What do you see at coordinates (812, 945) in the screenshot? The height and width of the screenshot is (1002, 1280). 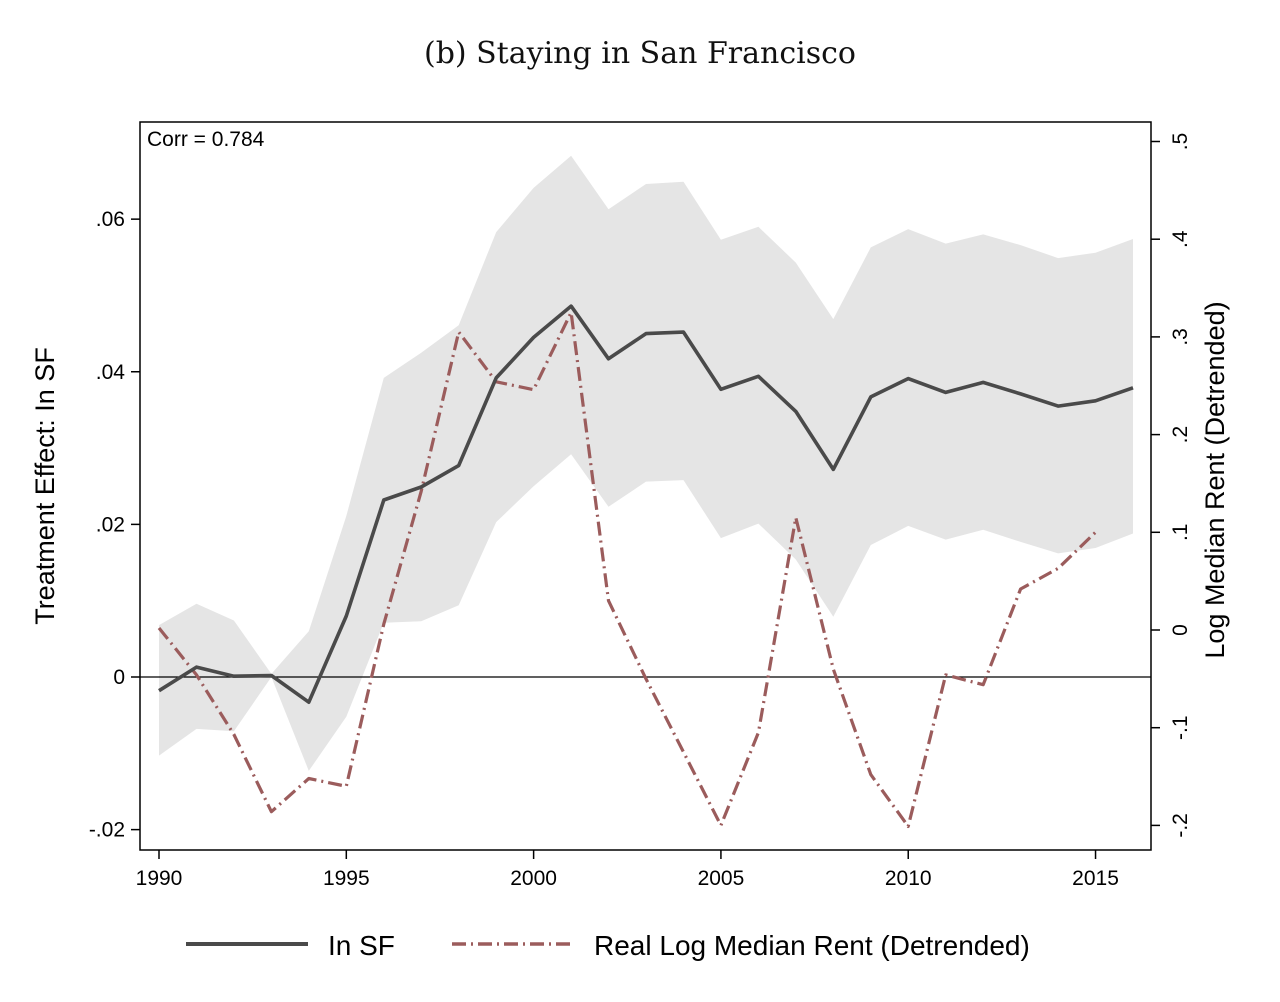 I see `legend-label-rent: Real Log Median Rent (Detrended)` at bounding box center [812, 945].